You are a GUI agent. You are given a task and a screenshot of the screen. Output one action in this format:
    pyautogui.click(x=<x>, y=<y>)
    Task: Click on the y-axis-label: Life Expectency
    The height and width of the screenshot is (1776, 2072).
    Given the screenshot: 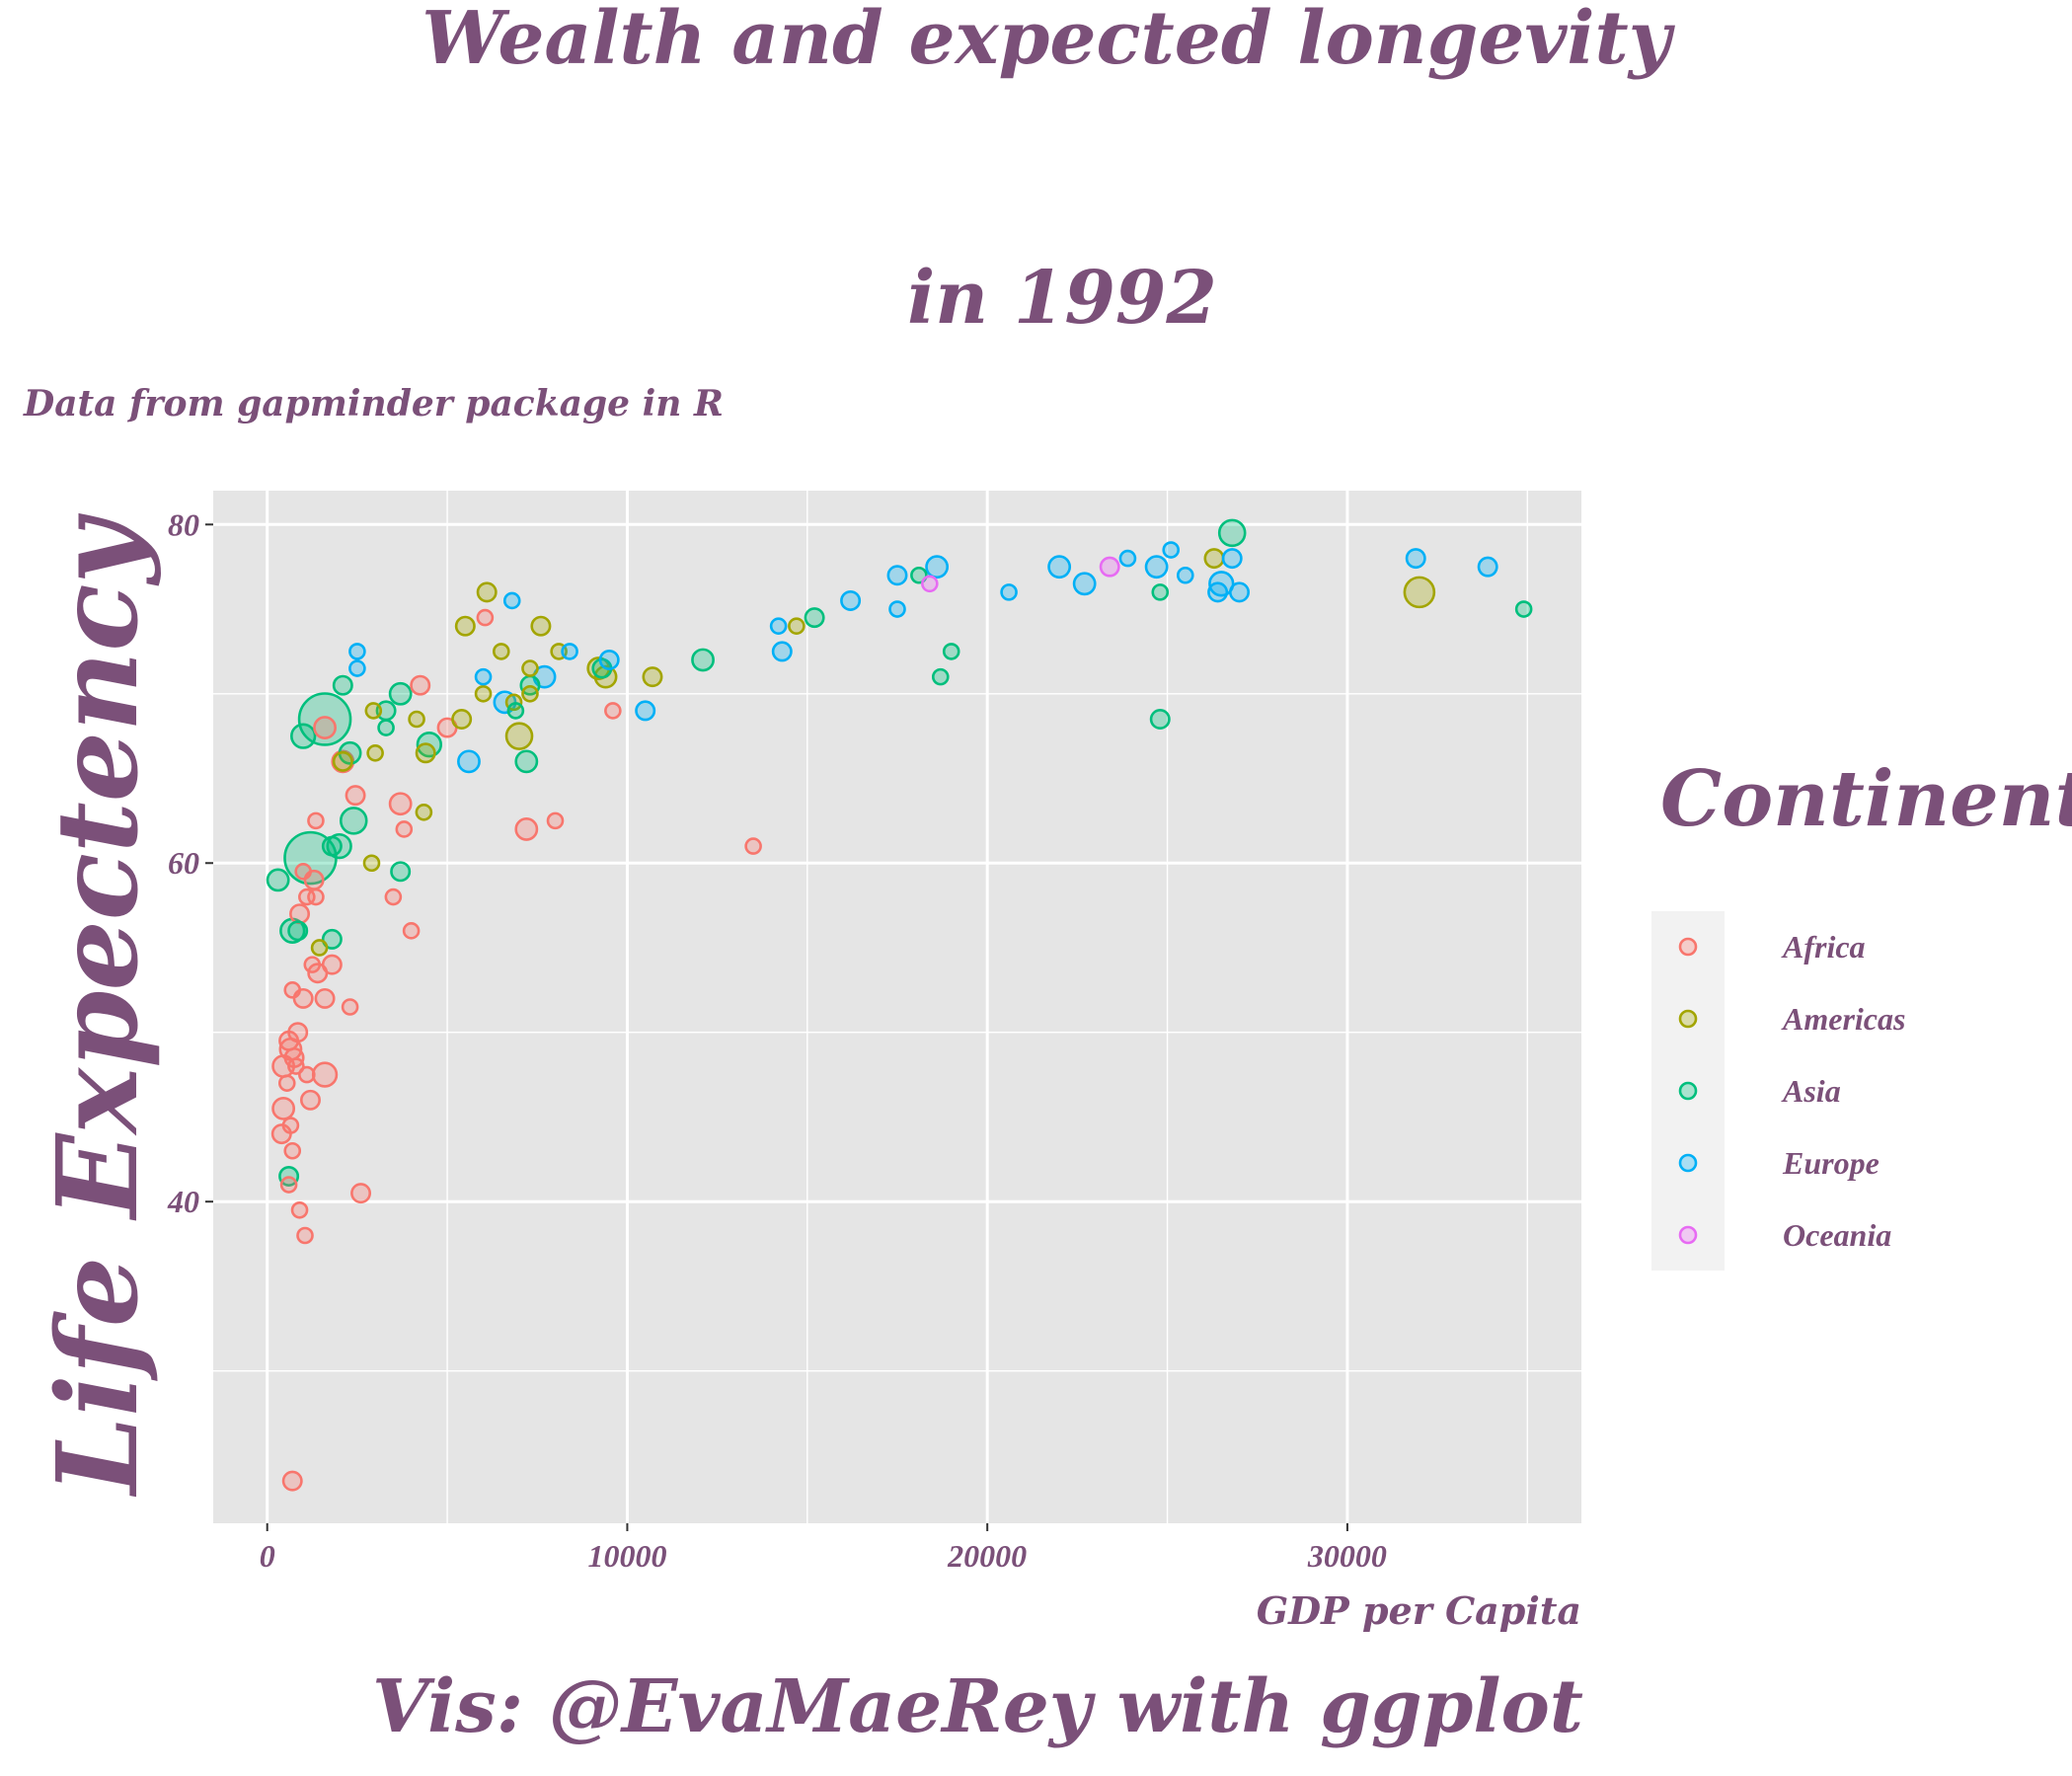 What is the action you would take?
    pyautogui.click(x=98, y=1005)
    